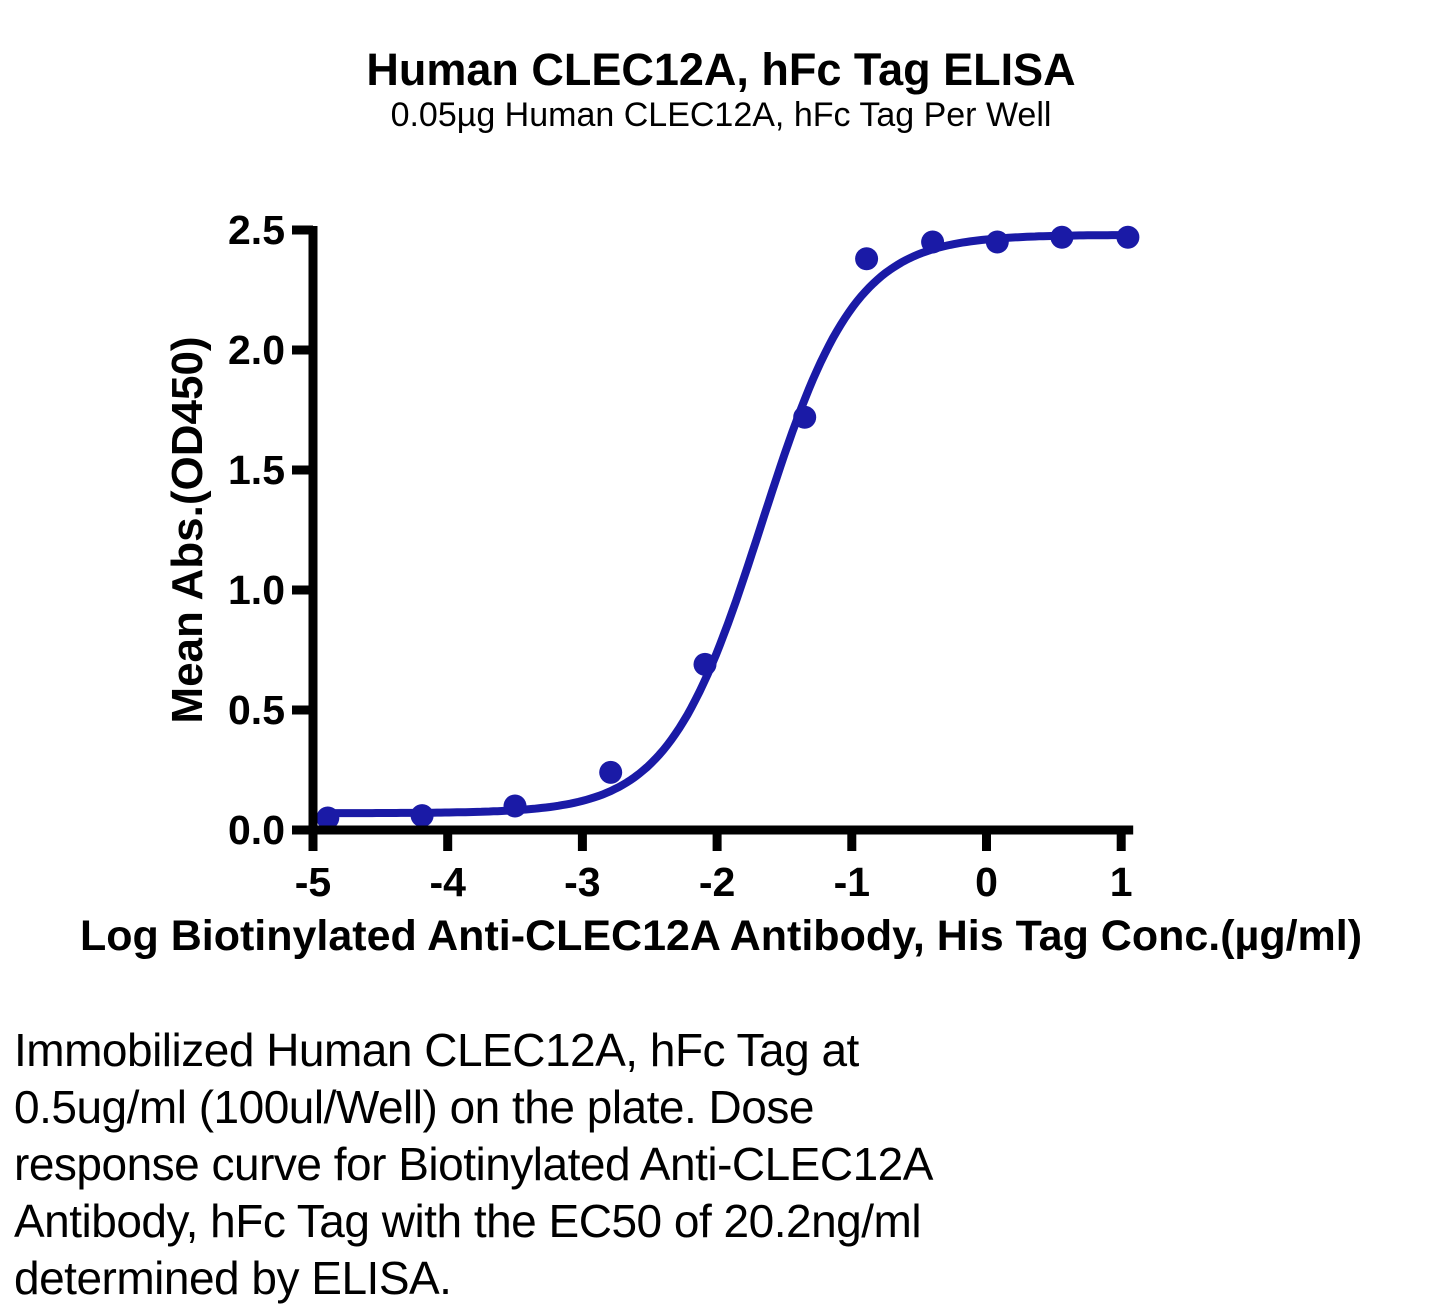 Image resolution: width=1442 pixels, height=1314 pixels. I want to click on y-tick-label: 2.5, so click(256, 230).